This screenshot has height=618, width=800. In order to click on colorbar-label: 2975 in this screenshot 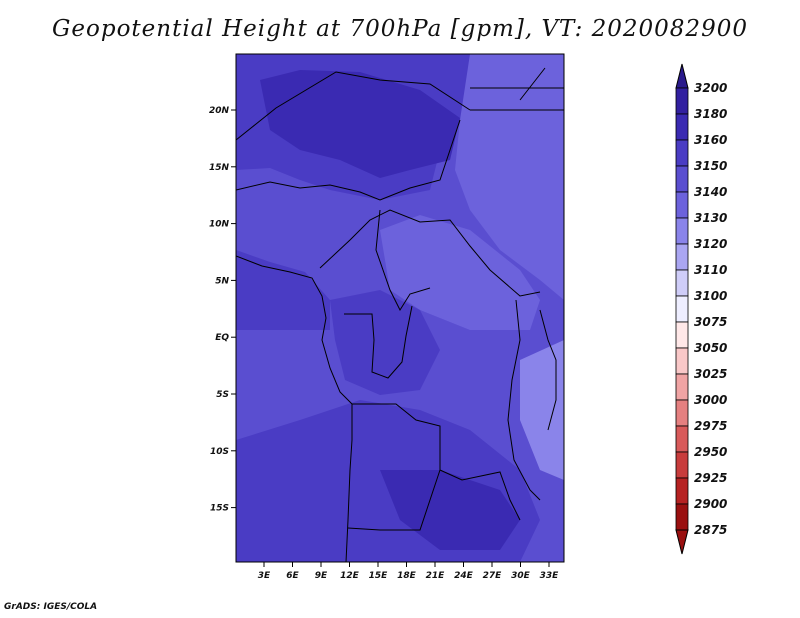, I will do `click(710, 426)`.